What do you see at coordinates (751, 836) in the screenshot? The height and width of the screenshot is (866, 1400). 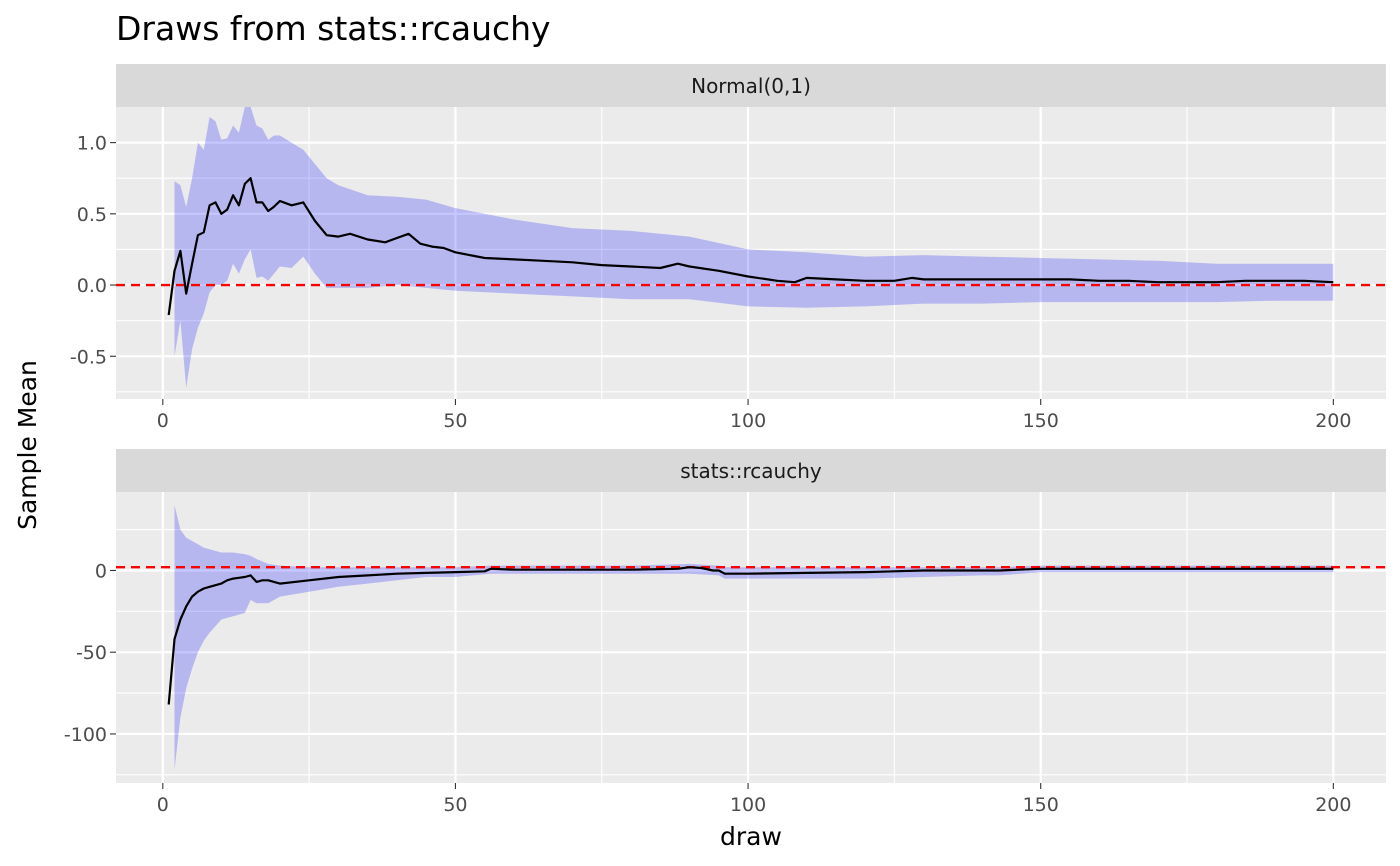 I see `x-axis-title: draw` at bounding box center [751, 836].